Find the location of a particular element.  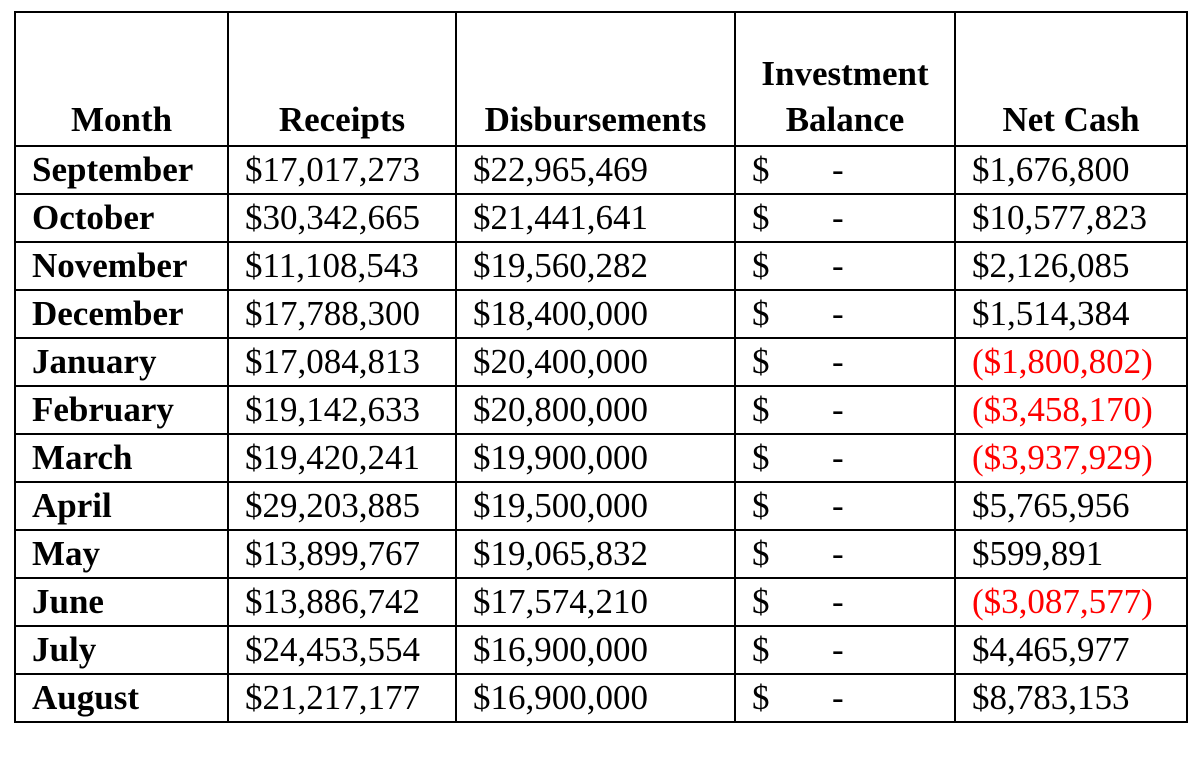

table-row: August $21,217,177 $16,900,000 $ - $8,783,153 is located at coordinates (601, 698).